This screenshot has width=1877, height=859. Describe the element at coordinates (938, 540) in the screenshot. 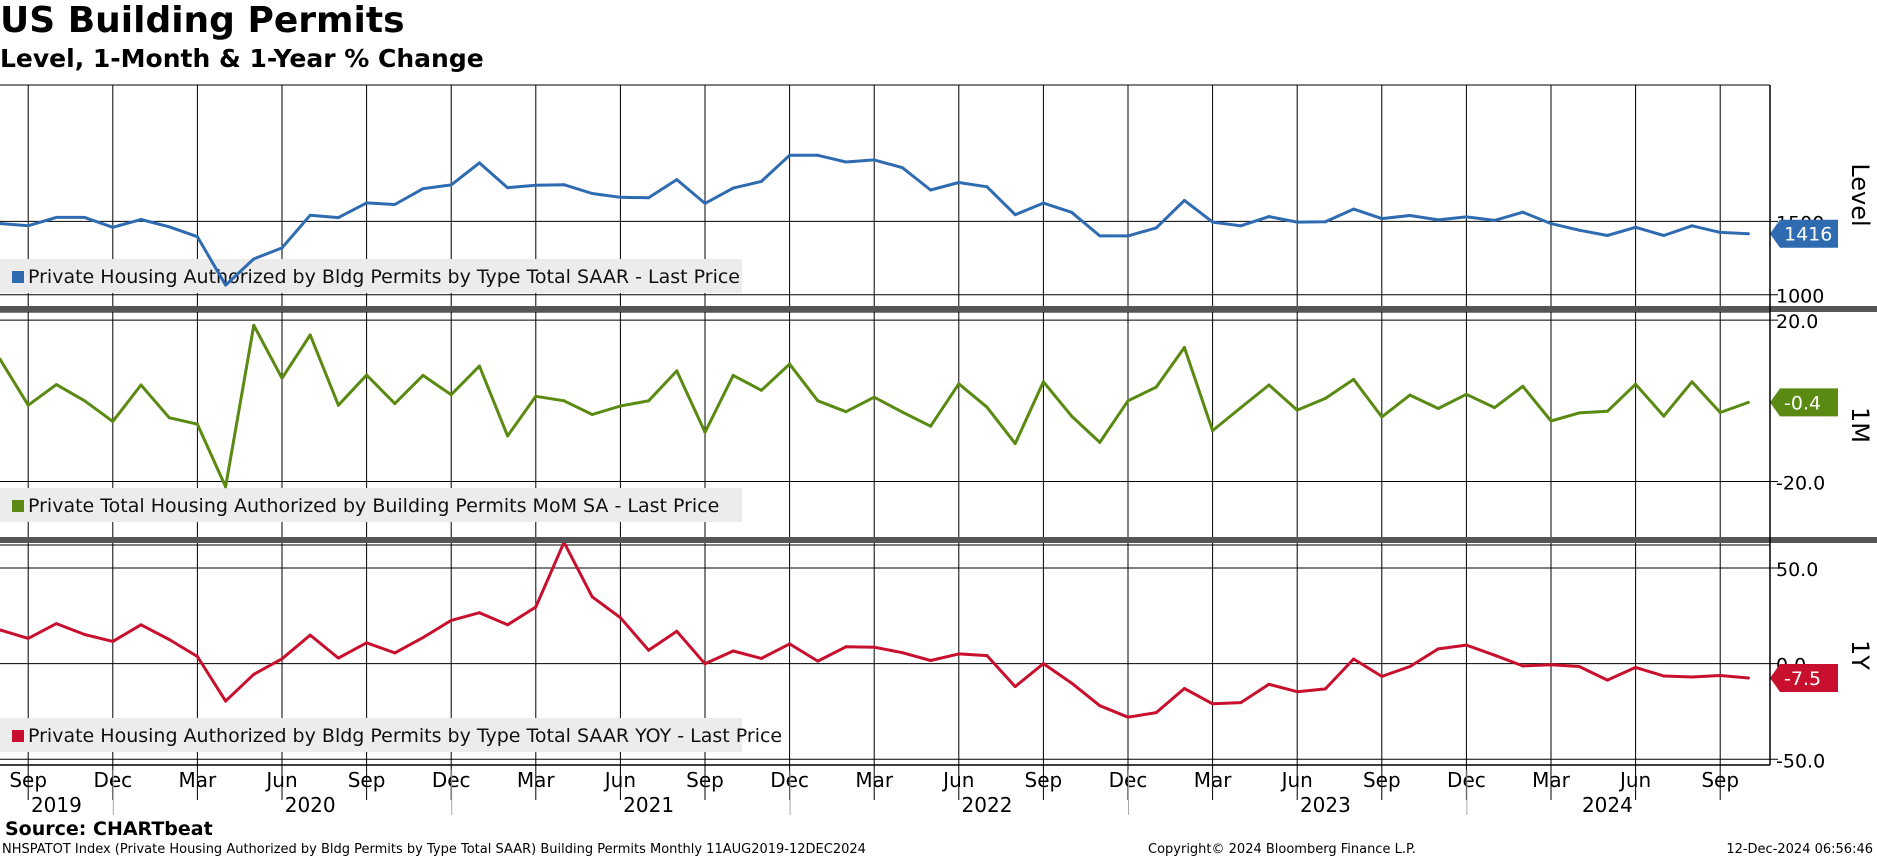

I see `panel-separator` at that location.